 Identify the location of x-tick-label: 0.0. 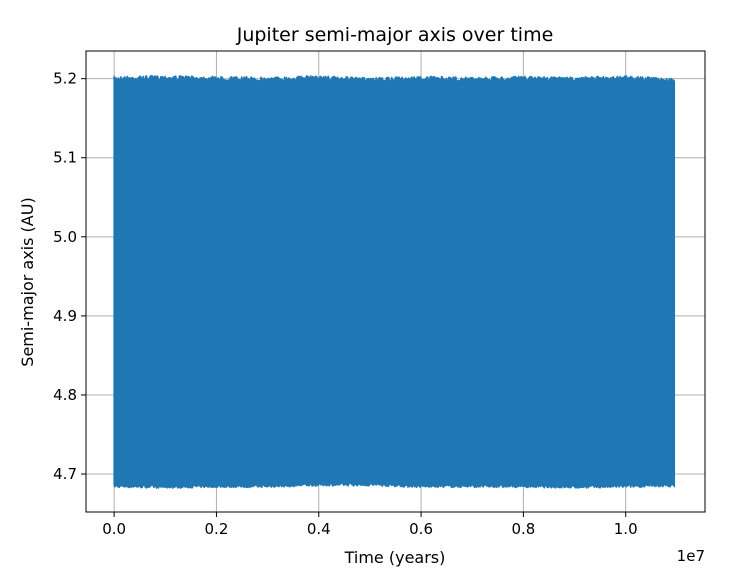
(114, 529).